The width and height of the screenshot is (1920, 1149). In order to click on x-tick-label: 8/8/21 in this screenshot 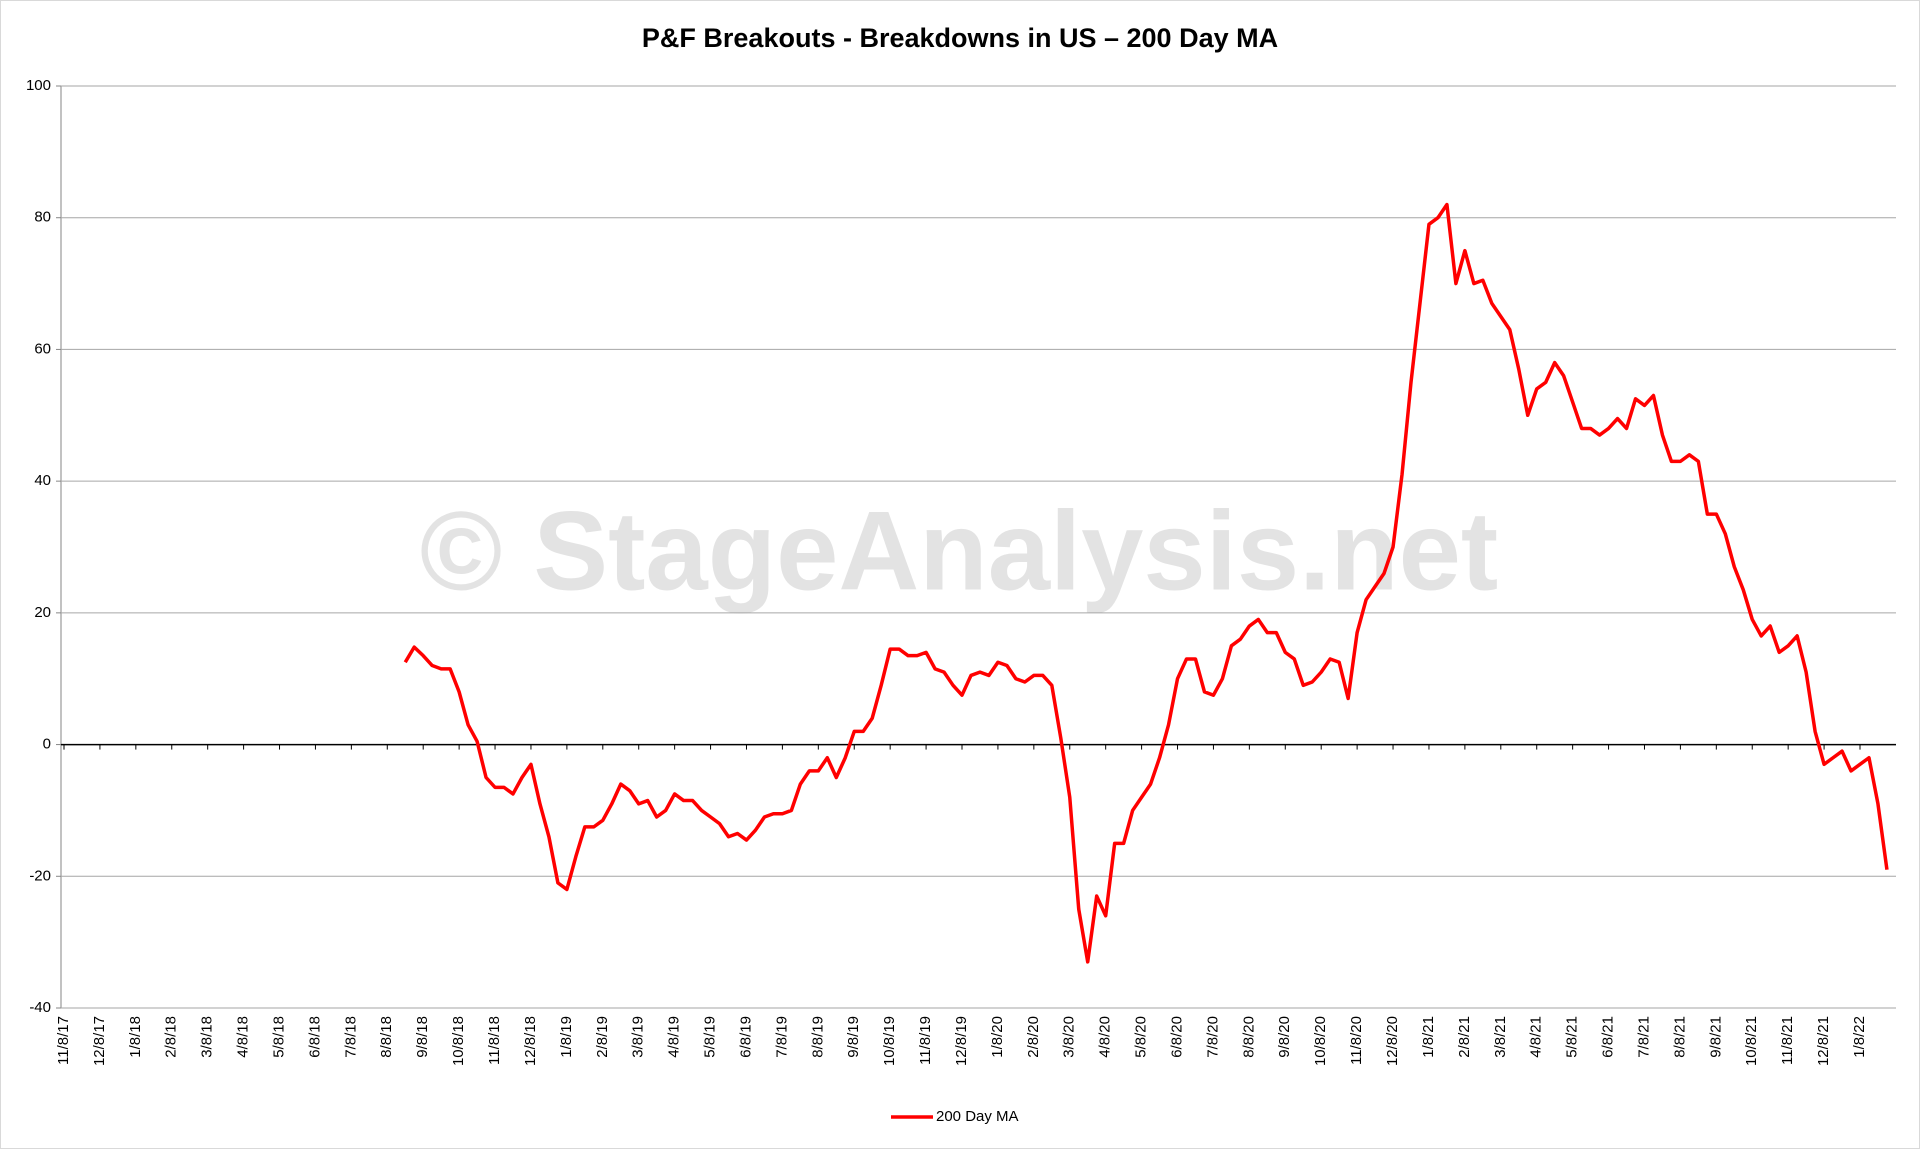, I will do `click(1679, 1037)`.